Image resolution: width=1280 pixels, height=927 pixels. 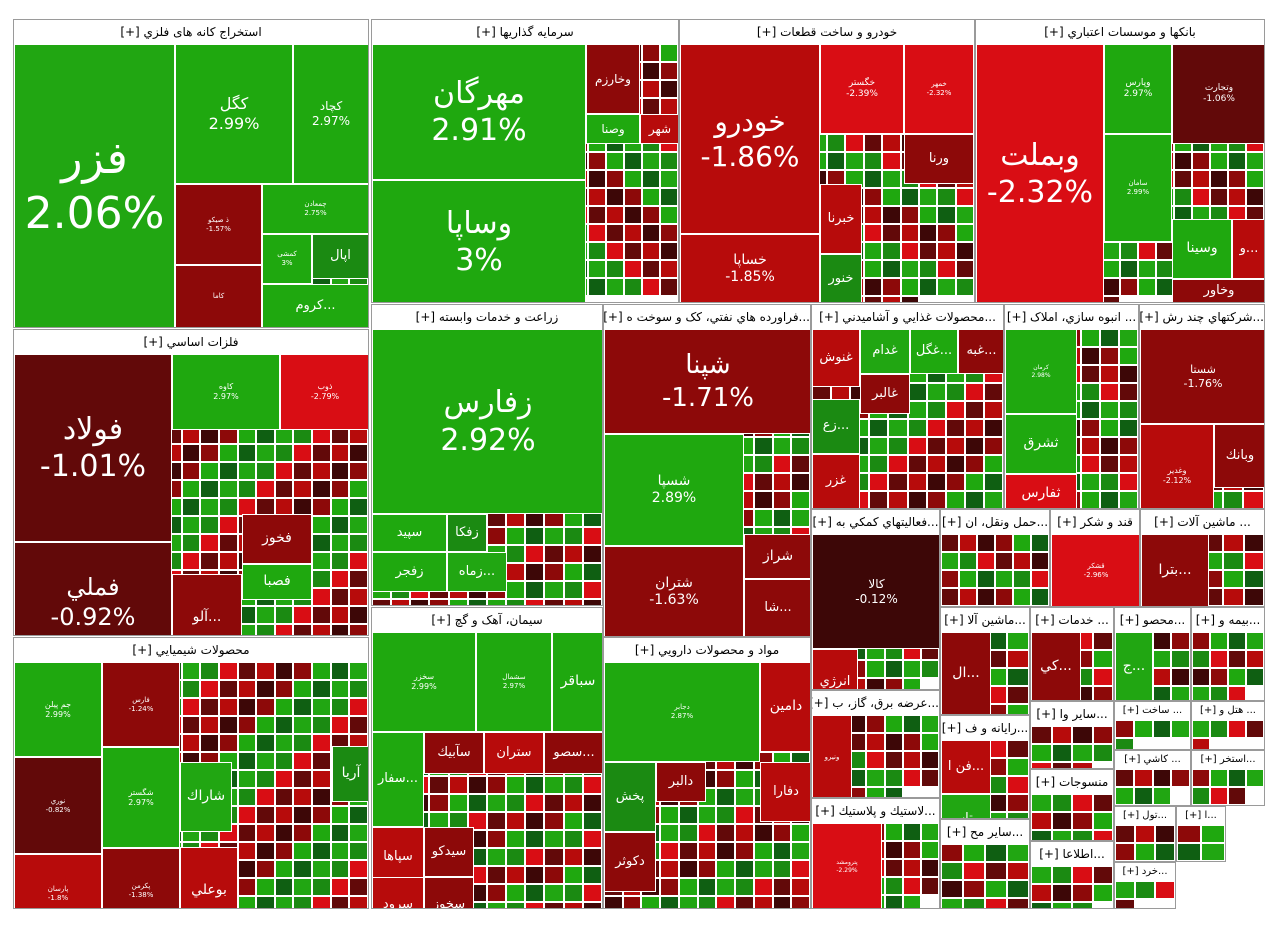 What do you see at coordinates (1202, 249) in the screenshot?
I see `stock-tile: وسینا` at bounding box center [1202, 249].